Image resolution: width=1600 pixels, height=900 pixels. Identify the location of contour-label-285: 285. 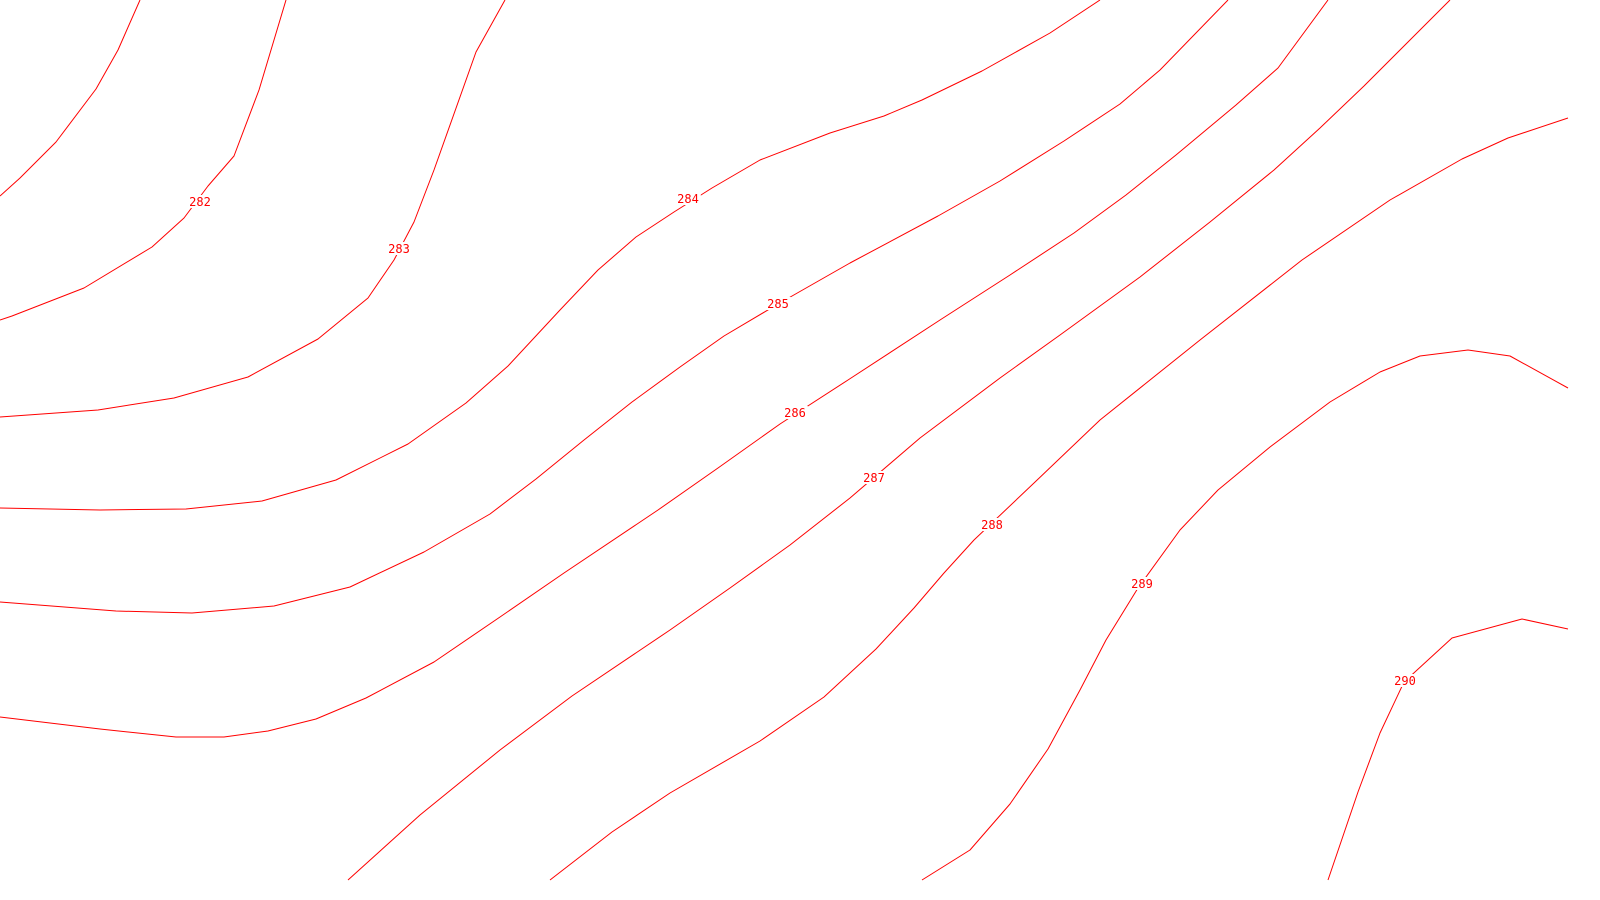
(778, 304).